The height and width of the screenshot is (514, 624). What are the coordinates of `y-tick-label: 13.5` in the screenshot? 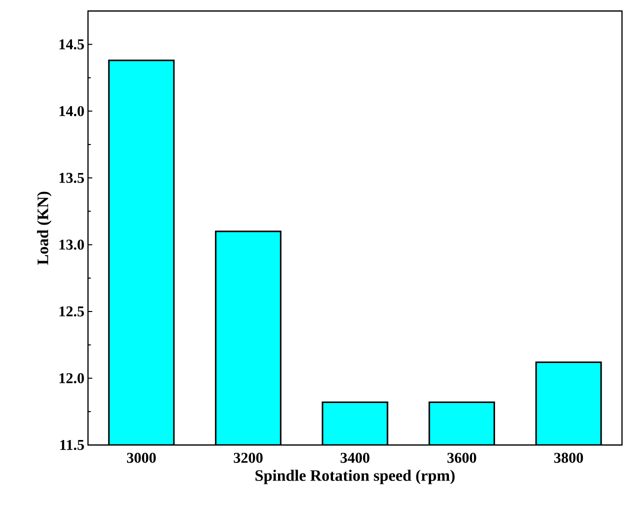 It's located at (72, 177).